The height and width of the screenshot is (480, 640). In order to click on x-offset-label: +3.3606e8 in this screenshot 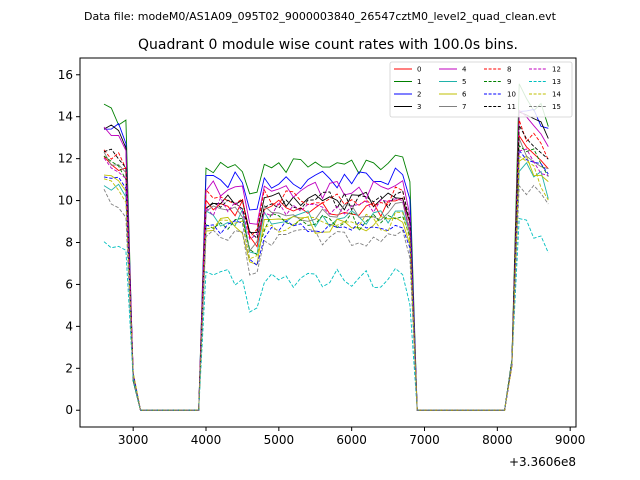, I will do `click(542, 462)`.